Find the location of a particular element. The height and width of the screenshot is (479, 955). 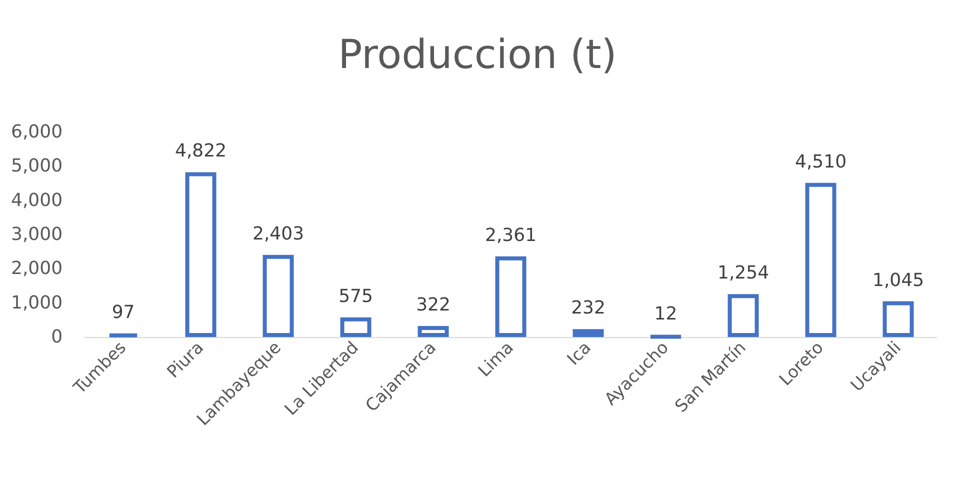

data-label: 4,822 is located at coordinates (201, 151).